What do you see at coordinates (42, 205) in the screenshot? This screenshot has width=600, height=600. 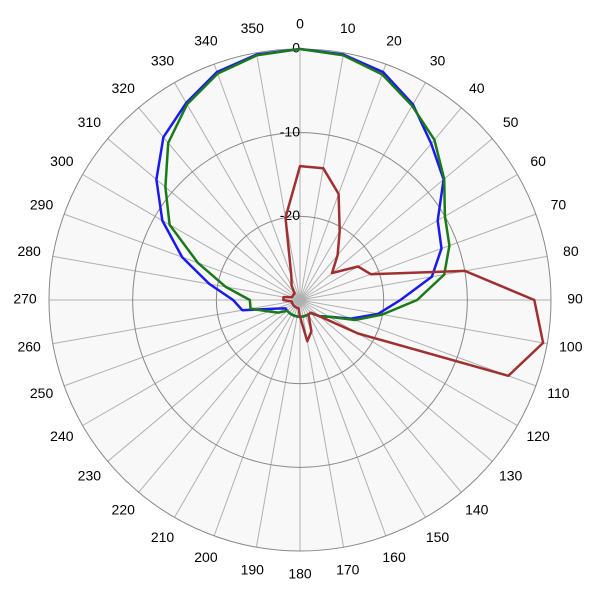 I see `angle-label: 290` at bounding box center [42, 205].